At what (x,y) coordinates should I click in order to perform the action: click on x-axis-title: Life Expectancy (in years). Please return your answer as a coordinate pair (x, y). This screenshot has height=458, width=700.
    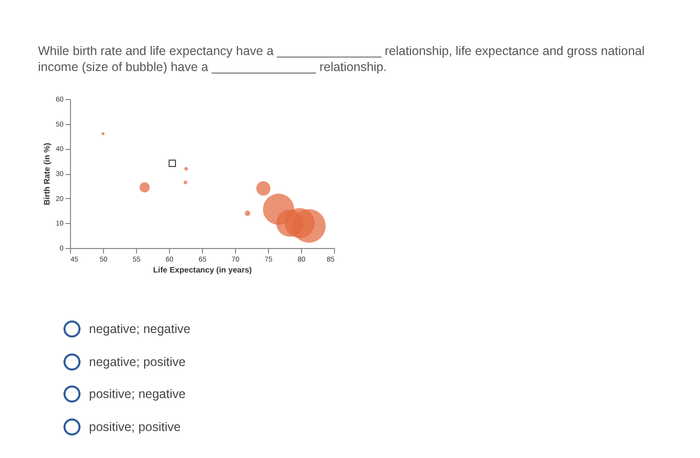
    Looking at the image, I should click on (202, 270).